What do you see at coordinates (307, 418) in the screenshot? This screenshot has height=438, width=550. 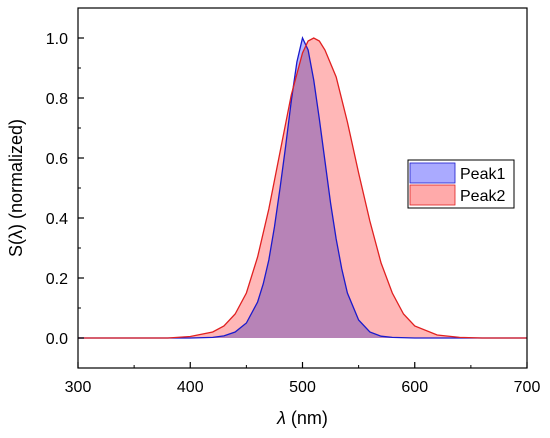 I see `x-axis-label-unit: (nm)` at bounding box center [307, 418].